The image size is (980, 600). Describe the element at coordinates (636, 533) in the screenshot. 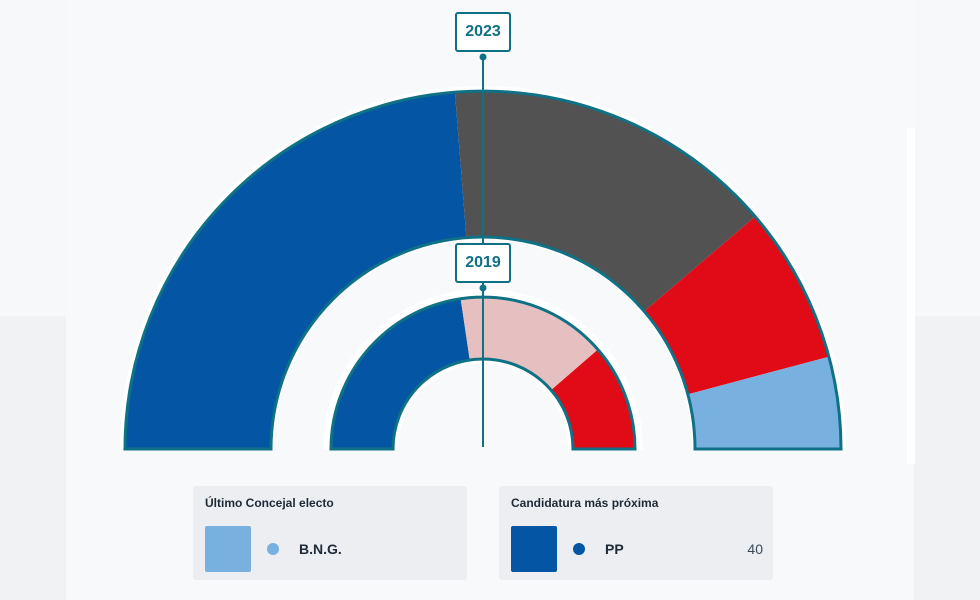

I see `next-candidate-card: Candidatura más próxima PP 40` at that location.